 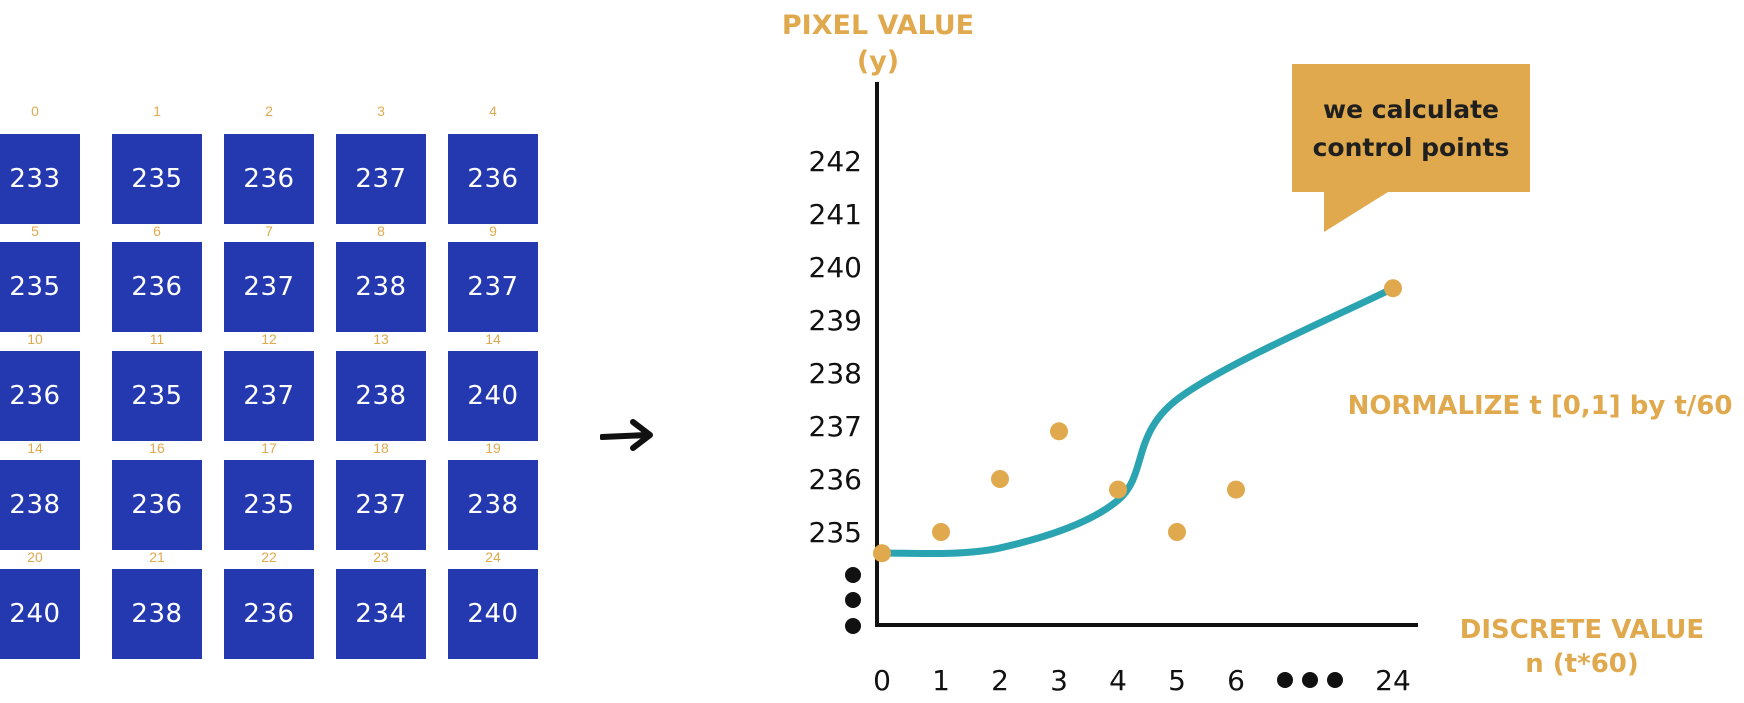 I want to click on cell-index: 24, so click(x=493, y=557).